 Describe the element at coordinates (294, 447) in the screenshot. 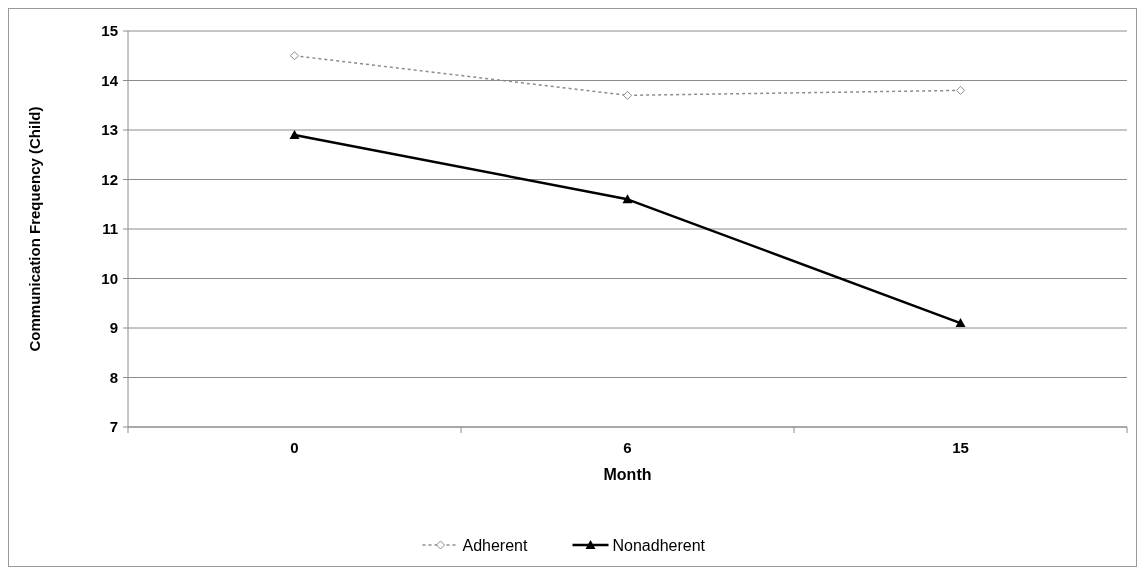

I see `x-tick-label: 0` at that location.